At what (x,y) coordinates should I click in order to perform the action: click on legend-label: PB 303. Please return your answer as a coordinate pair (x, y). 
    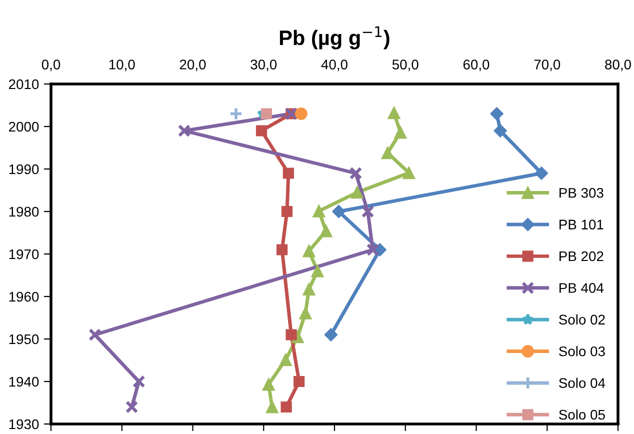
    Looking at the image, I should click on (582, 193).